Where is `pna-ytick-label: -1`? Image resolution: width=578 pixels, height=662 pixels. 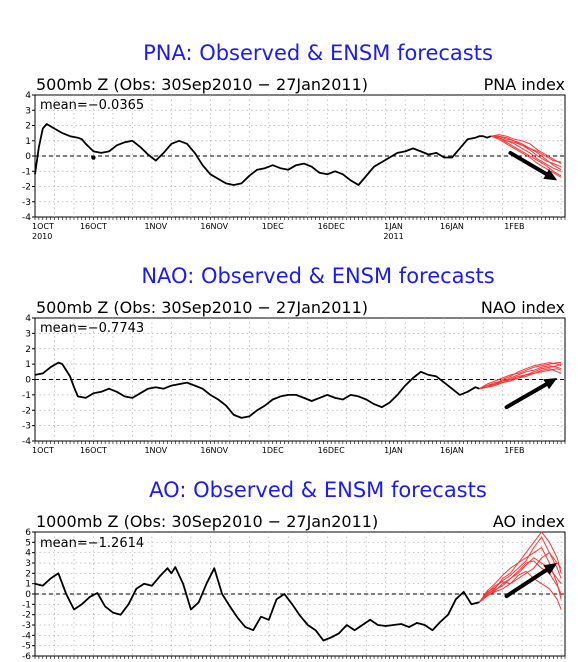 pna-ytick-label: -1 is located at coordinates (26, 172).